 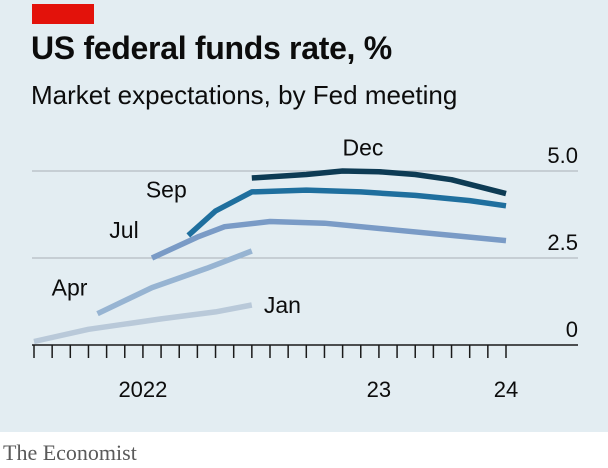 What do you see at coordinates (379, 182) in the screenshot?
I see `series-line-dec` at bounding box center [379, 182].